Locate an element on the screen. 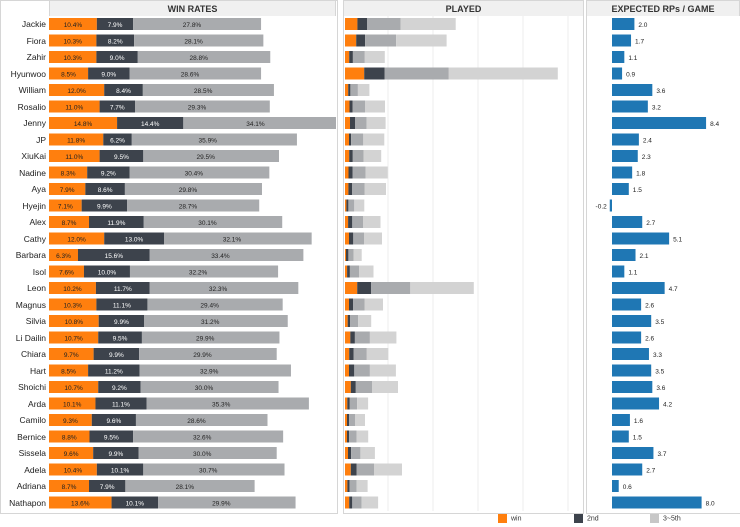 This screenshot has width=740, height=527. expected-rp-data-label: 3.7 is located at coordinates (661, 454).